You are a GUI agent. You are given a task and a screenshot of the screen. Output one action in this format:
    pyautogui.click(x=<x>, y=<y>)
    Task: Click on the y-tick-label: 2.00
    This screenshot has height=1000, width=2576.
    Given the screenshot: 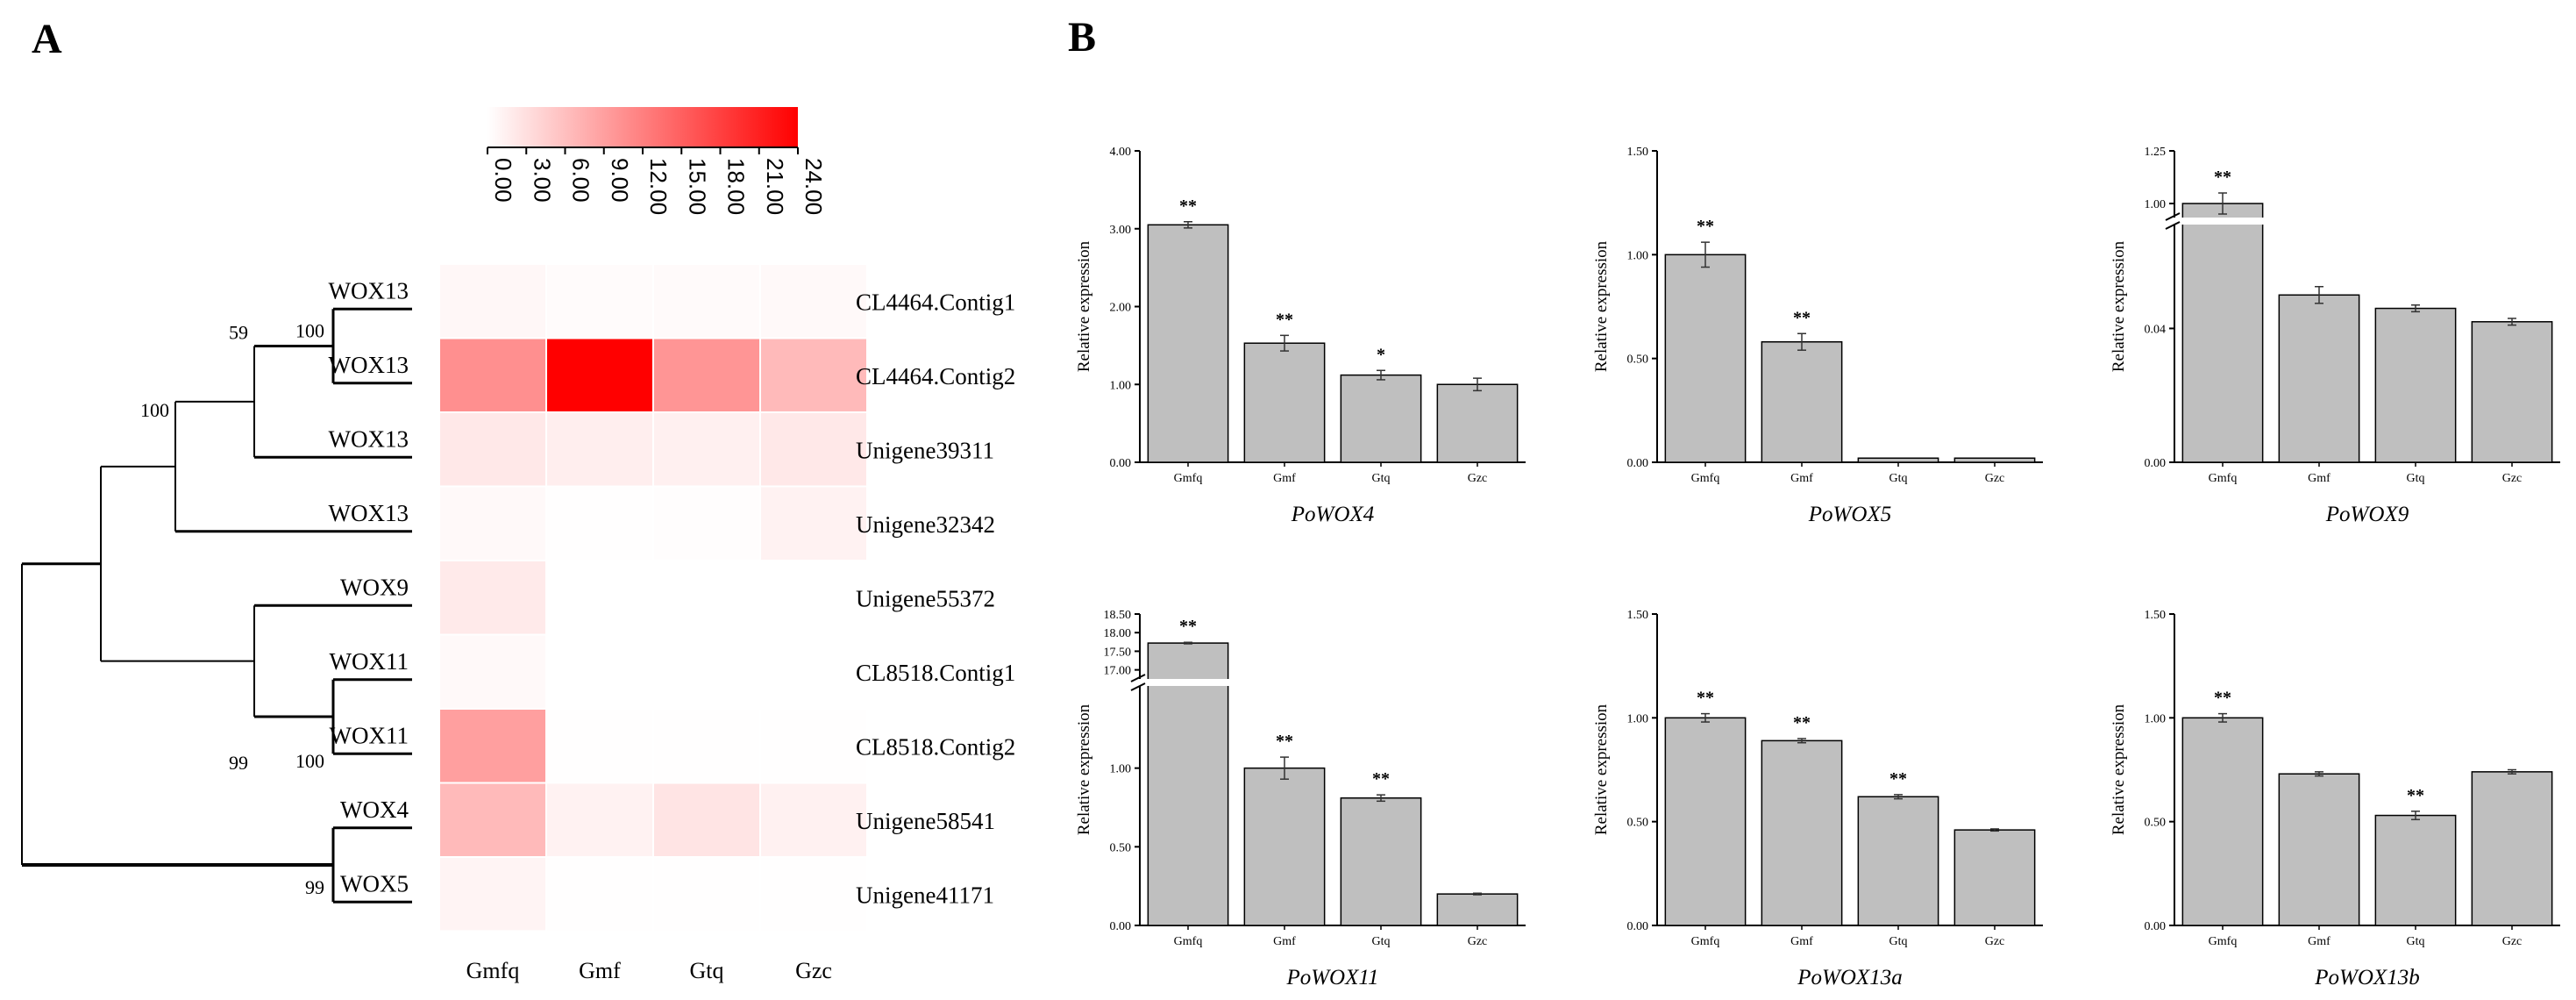 What is the action you would take?
    pyautogui.click(x=1121, y=308)
    